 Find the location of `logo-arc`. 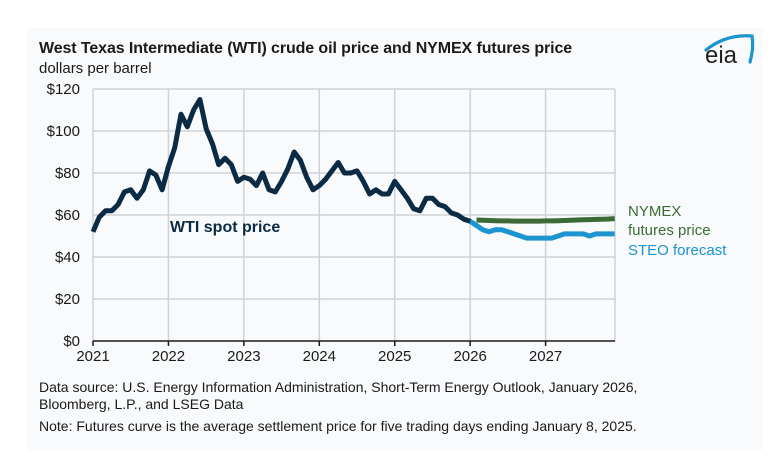

logo-arc is located at coordinates (729, 49).